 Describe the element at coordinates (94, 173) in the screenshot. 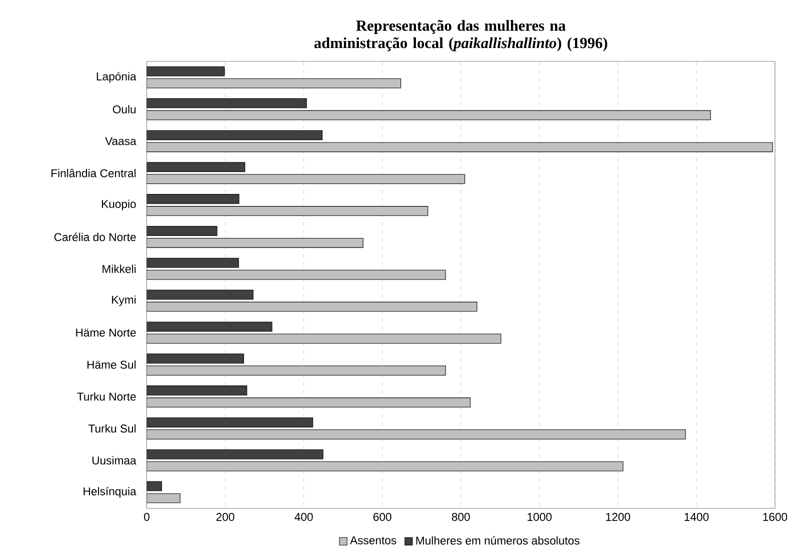

I see `y-tick-label: Finlândia Central` at that location.